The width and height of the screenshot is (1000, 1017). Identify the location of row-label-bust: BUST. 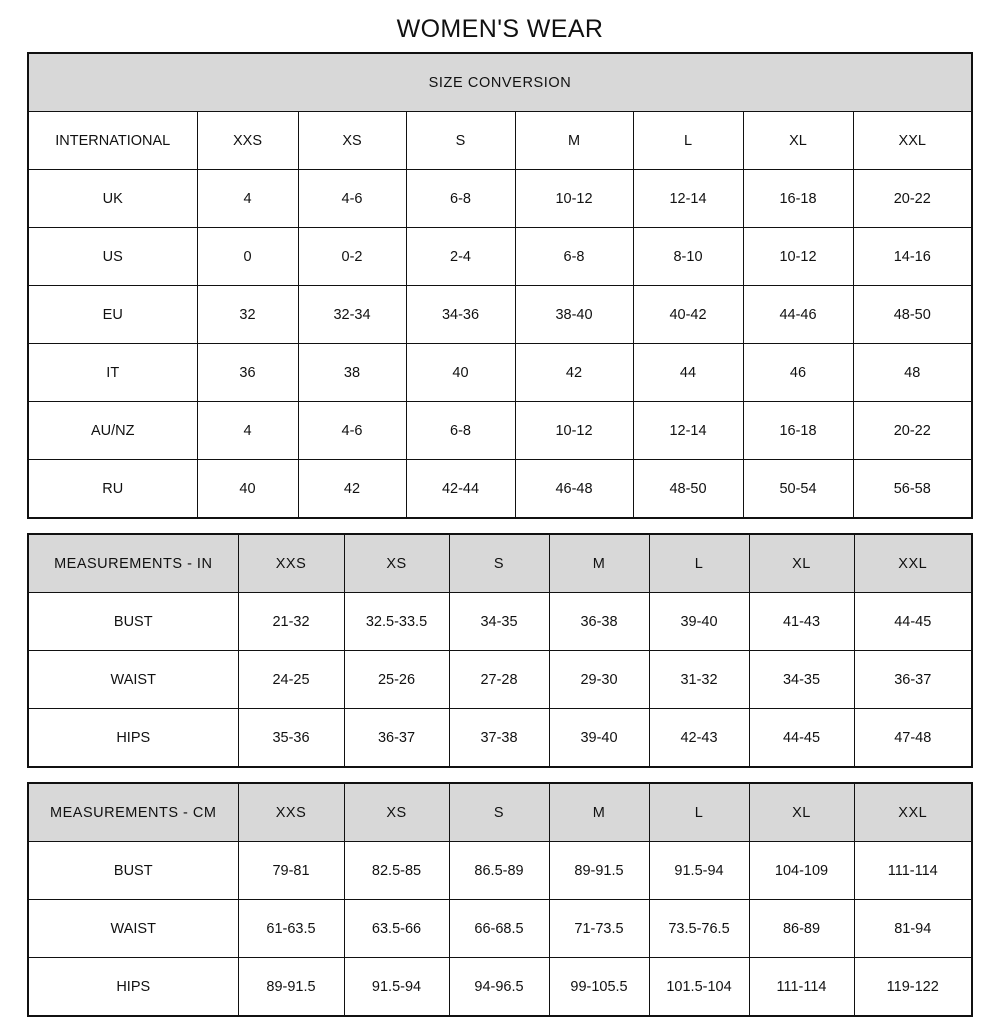
(133, 870).